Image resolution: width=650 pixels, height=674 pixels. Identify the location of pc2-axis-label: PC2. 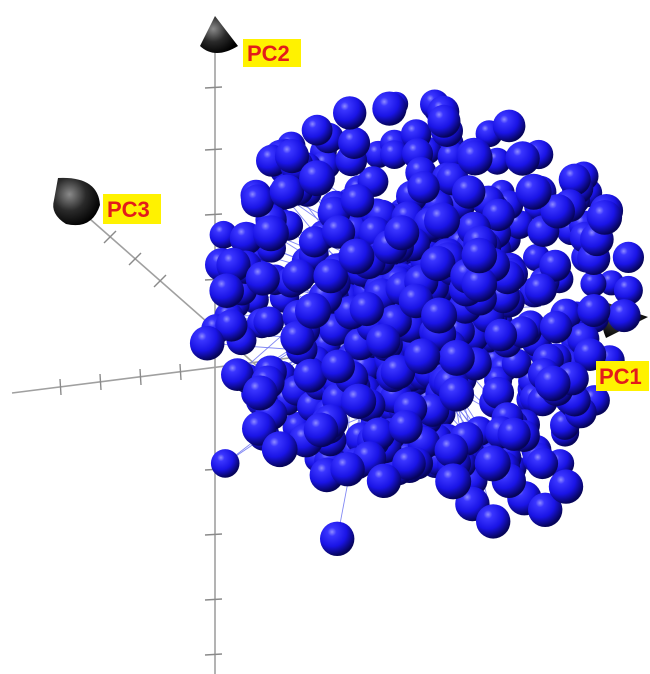
(272, 53).